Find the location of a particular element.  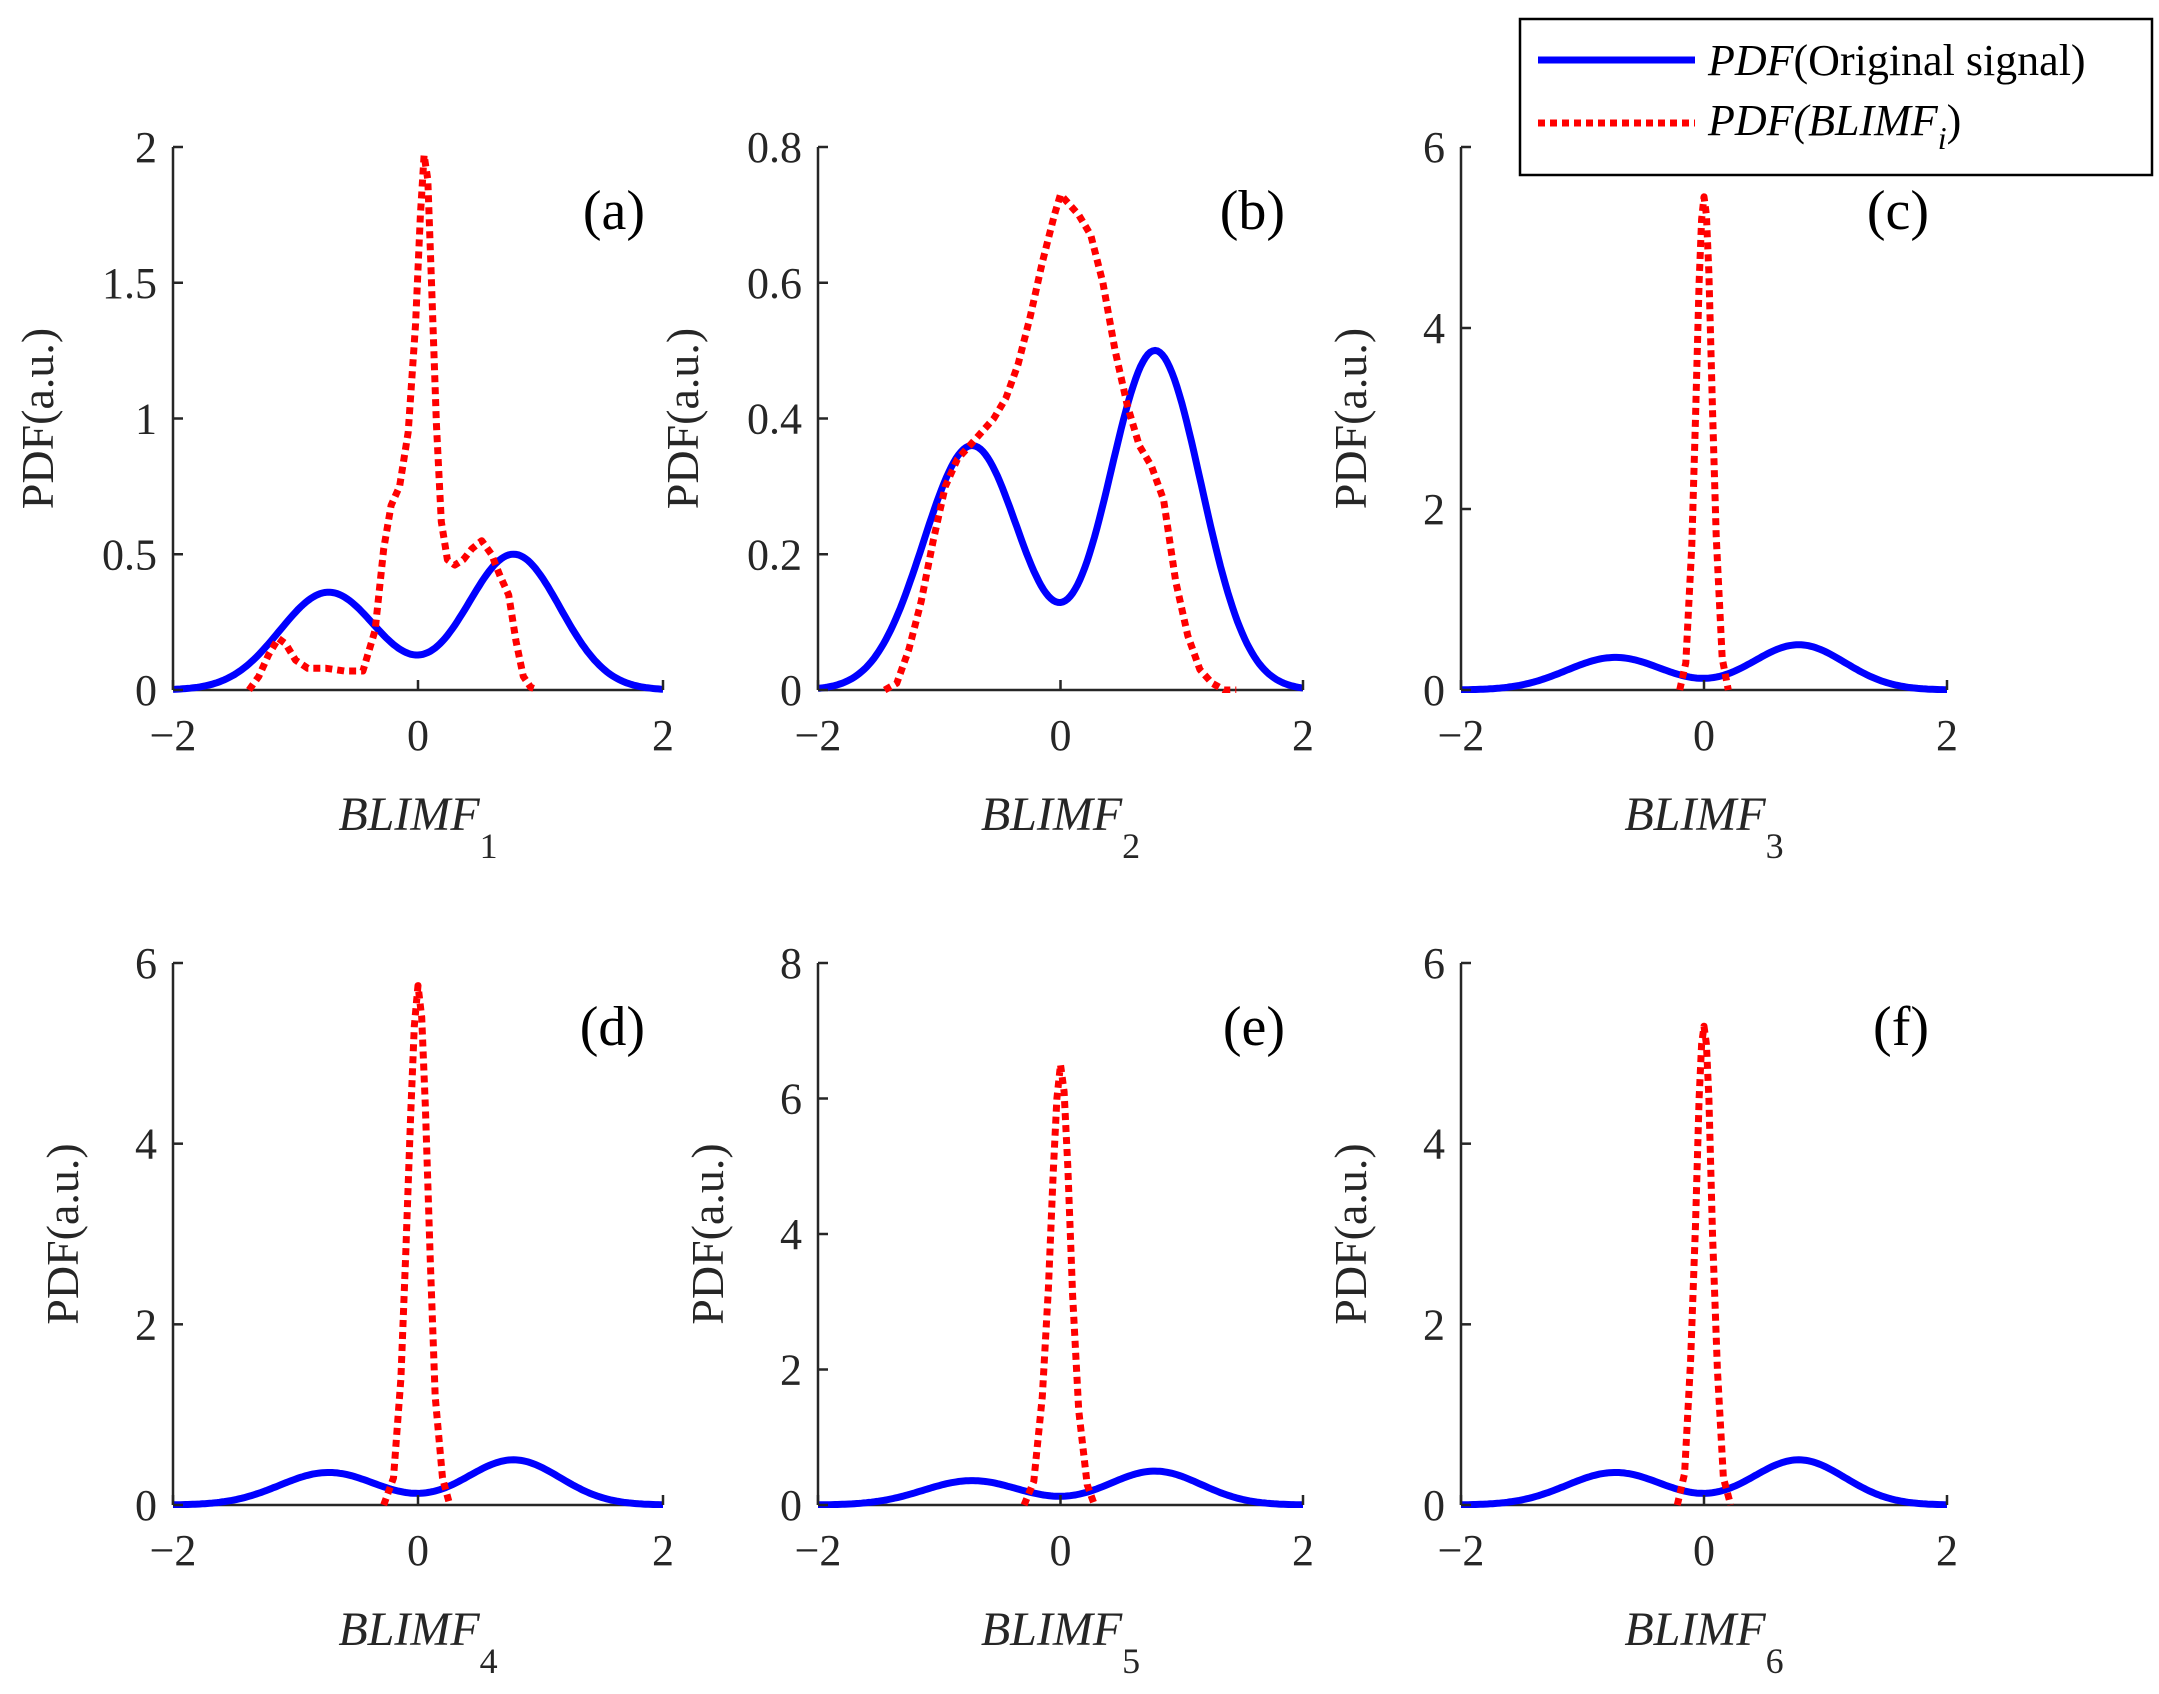

panel-label: (e) is located at coordinates (1254, 1027).